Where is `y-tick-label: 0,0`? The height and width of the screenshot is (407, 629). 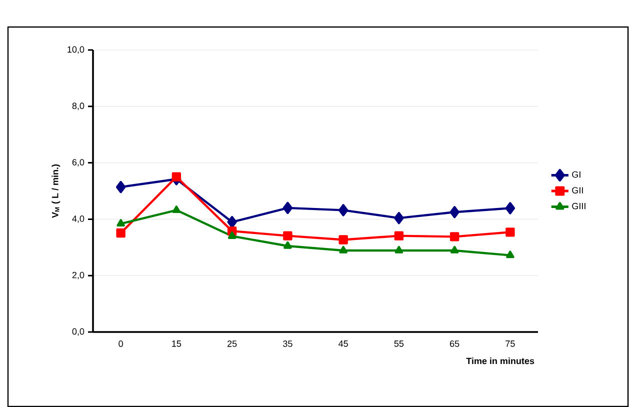
y-tick-label: 0,0 is located at coordinates (78, 332).